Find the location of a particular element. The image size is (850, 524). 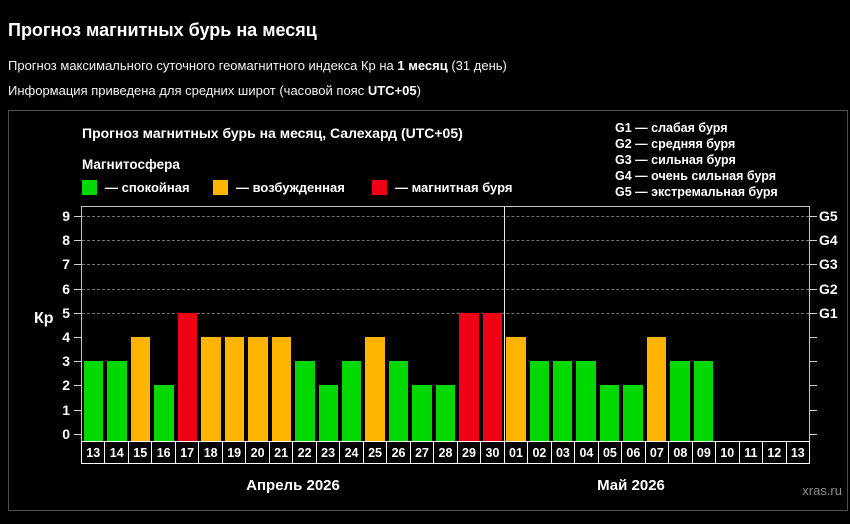

y-axis-title: Кр is located at coordinates (44, 318).